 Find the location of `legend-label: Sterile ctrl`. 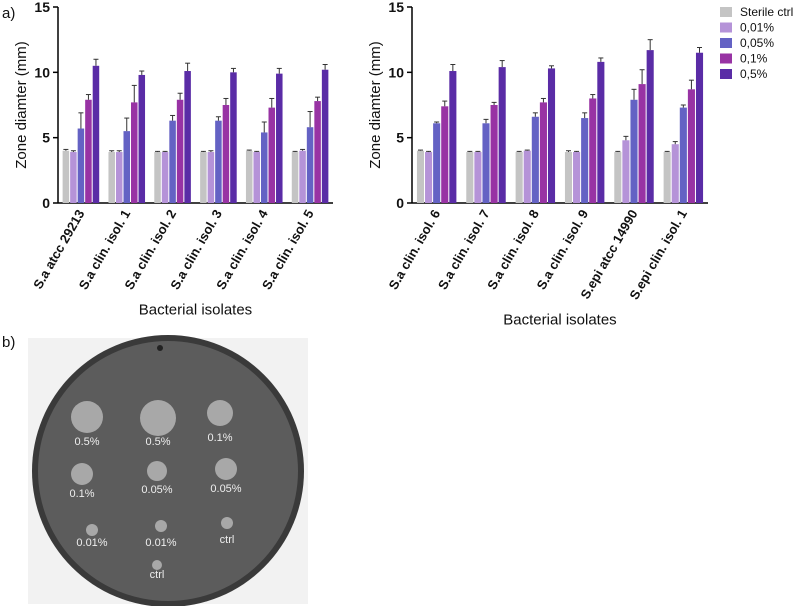

legend-label: Sterile ctrl is located at coordinates (766, 12).